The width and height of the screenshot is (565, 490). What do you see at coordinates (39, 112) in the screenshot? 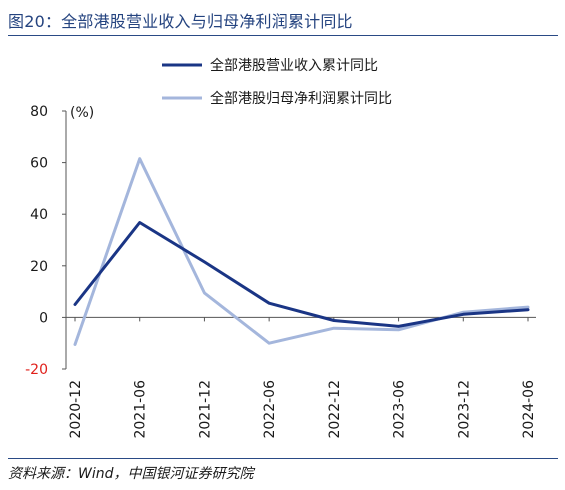
I see `y-tick-label: 80` at bounding box center [39, 112].